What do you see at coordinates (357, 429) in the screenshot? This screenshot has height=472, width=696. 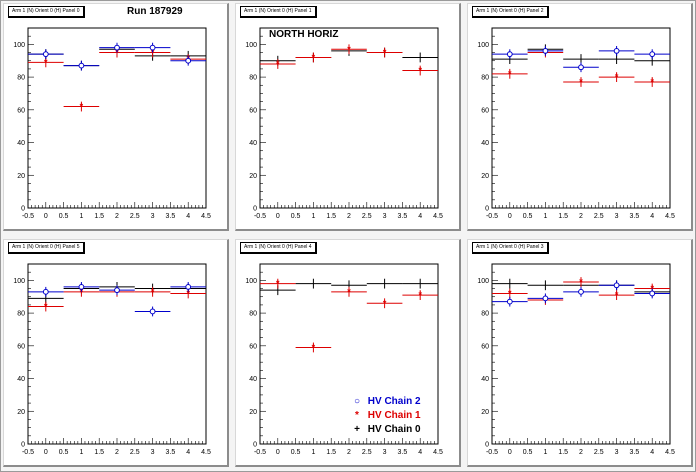 I see `cross-marker-icon: +` at bounding box center [357, 429].